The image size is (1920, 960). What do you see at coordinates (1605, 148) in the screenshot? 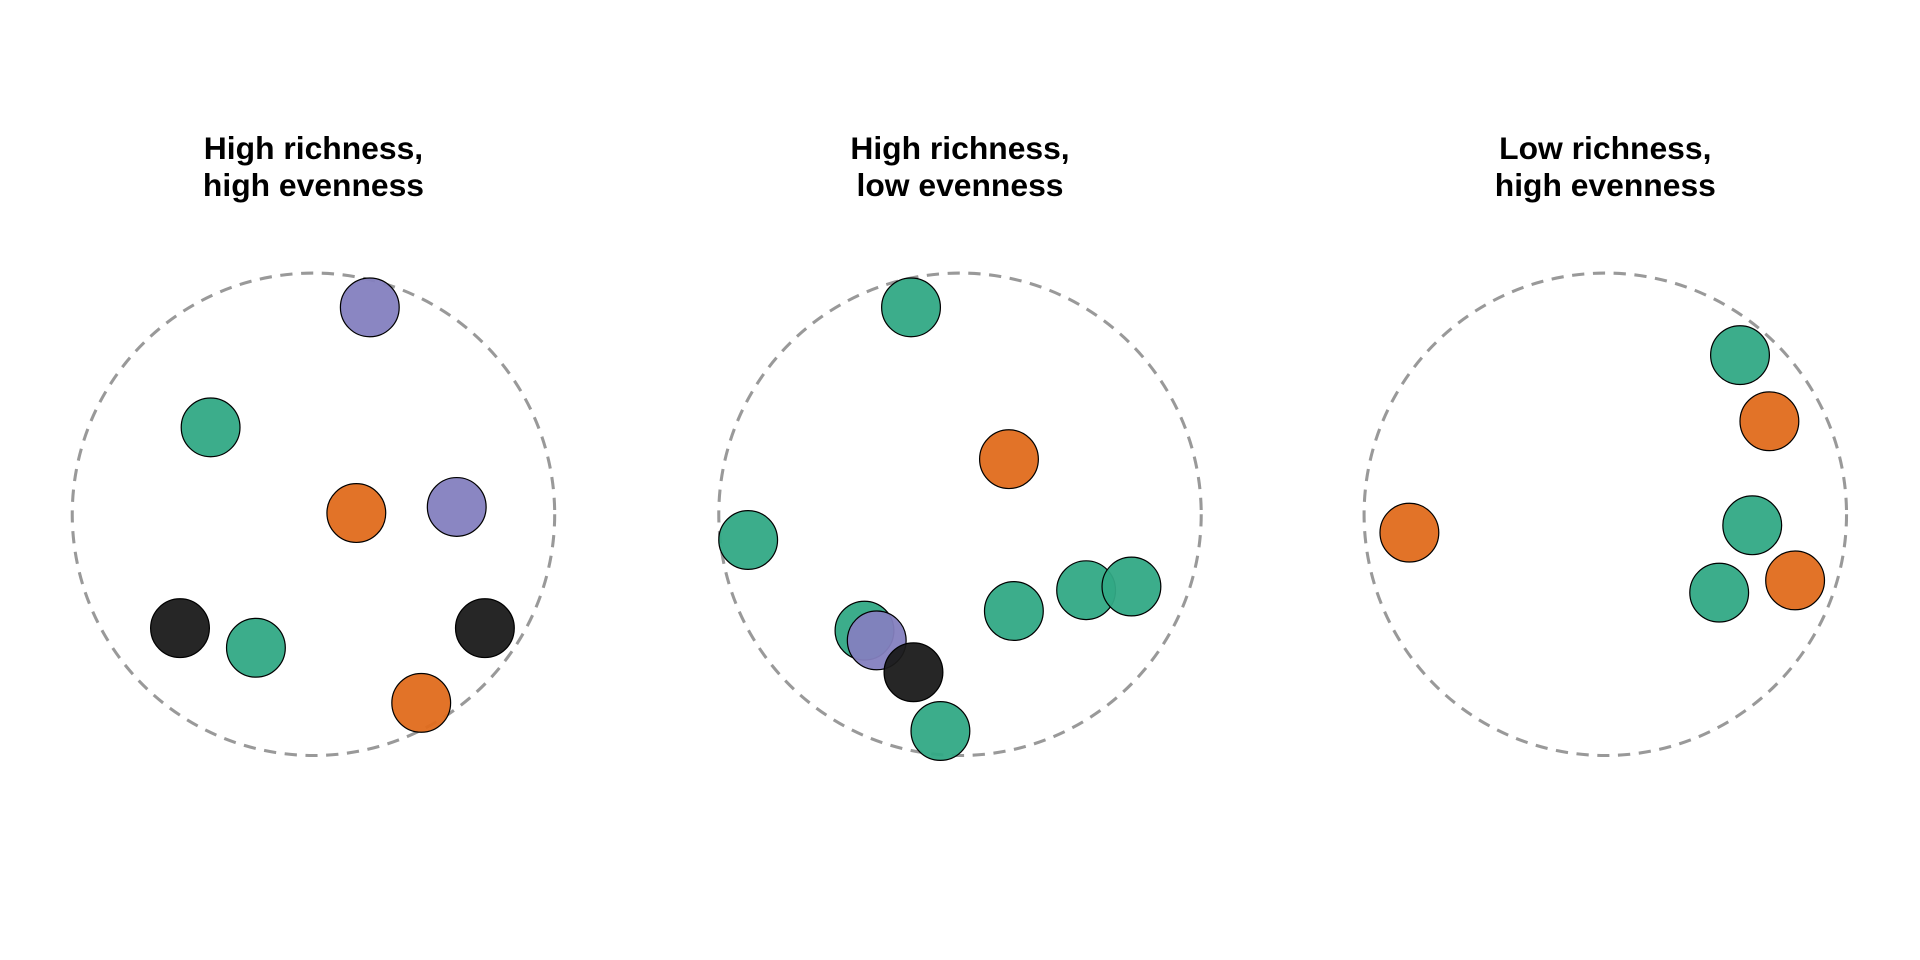
I see `panel-title: Low richness,` at bounding box center [1605, 148].